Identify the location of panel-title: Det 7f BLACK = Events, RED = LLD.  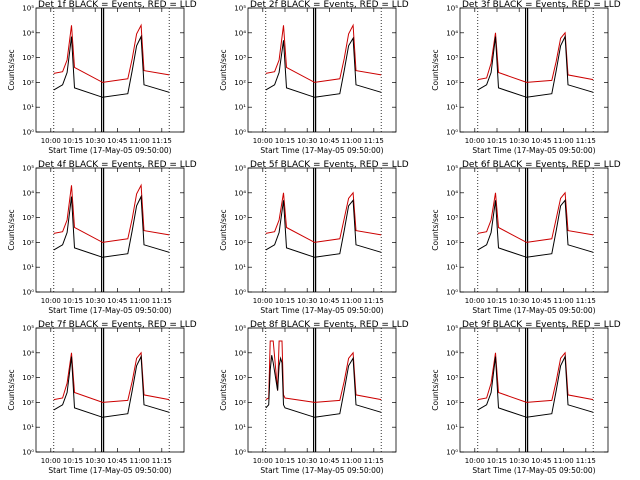
(117, 325).